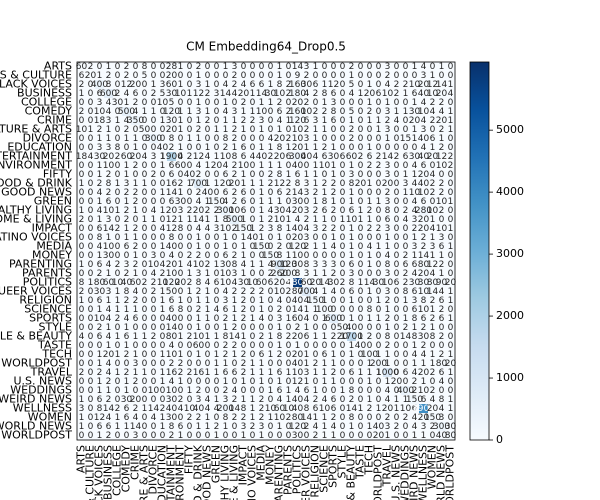 This screenshot has width=600, height=500. What do you see at coordinates (199, 220) in the screenshot?
I see `cell-label: 14` at bounding box center [199, 220].